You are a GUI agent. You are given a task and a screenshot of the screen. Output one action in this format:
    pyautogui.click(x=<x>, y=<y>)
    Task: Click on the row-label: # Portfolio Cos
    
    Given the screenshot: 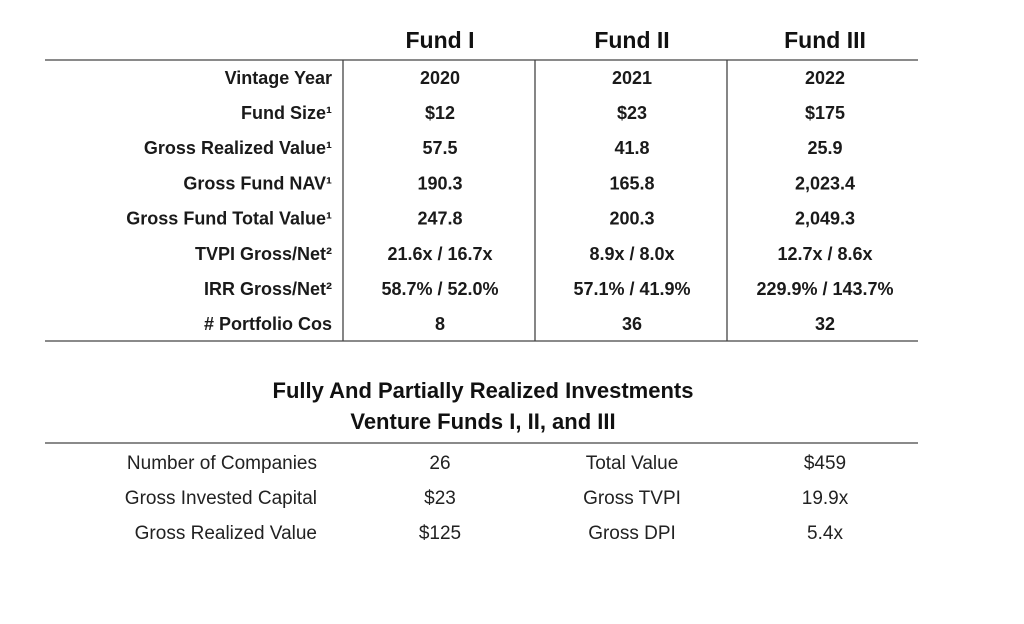 What is the action you would take?
    pyautogui.click(x=268, y=324)
    